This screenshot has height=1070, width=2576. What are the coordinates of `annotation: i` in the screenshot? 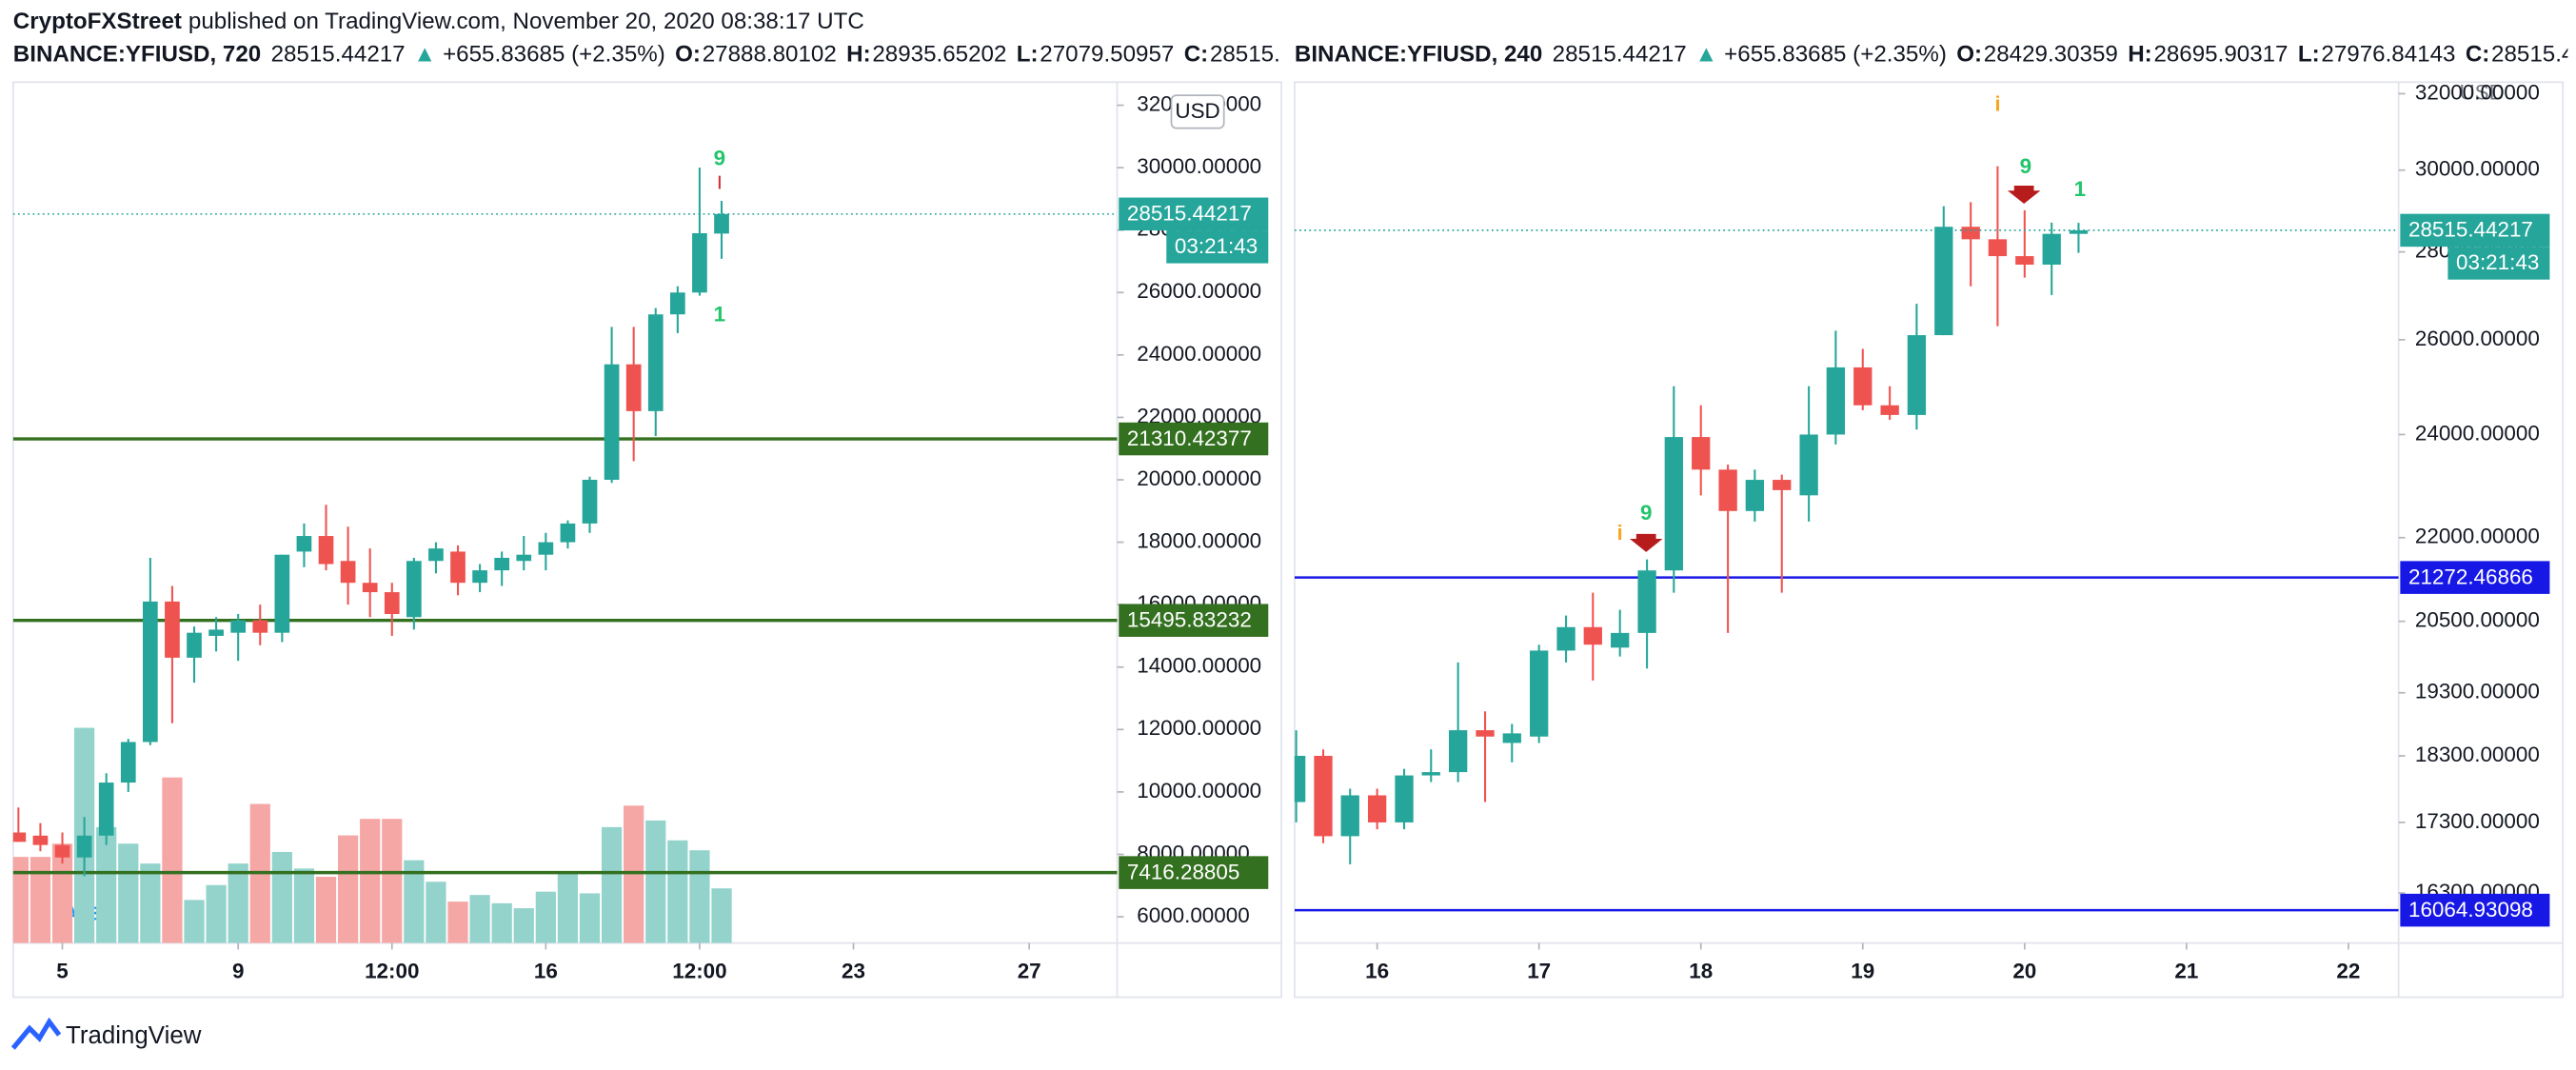 It's located at (1997, 103).